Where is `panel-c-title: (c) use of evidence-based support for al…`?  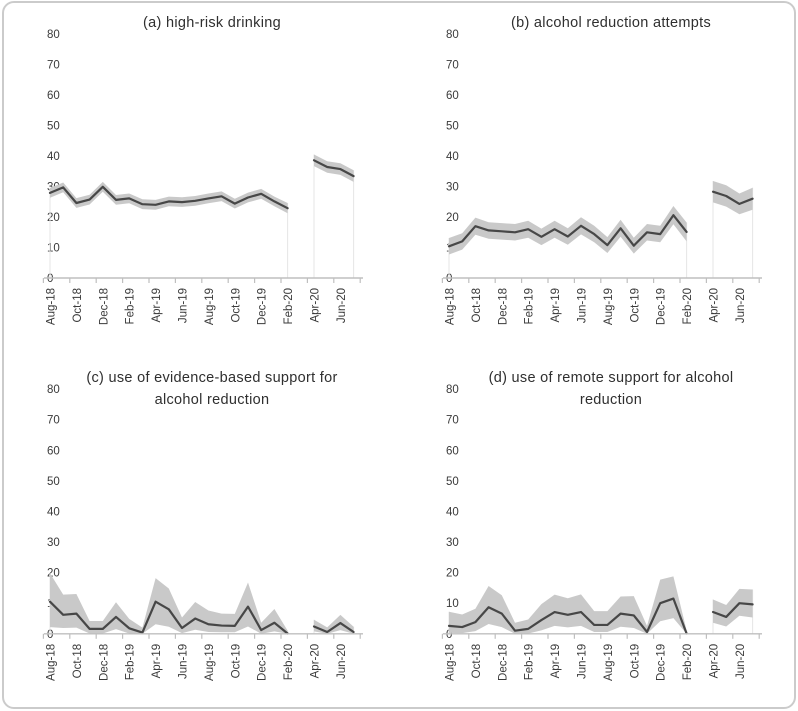 panel-c-title: (c) use of evidence-based support for al… is located at coordinates (212, 389).